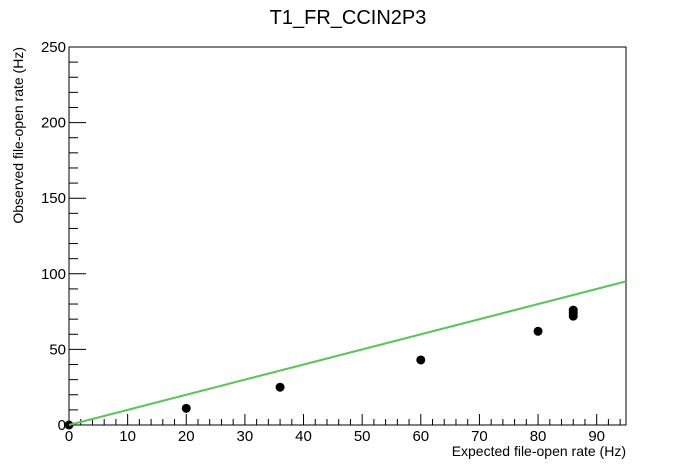 The height and width of the screenshot is (472, 696). What do you see at coordinates (69, 436) in the screenshot?
I see `x-tick-label: 0` at bounding box center [69, 436].